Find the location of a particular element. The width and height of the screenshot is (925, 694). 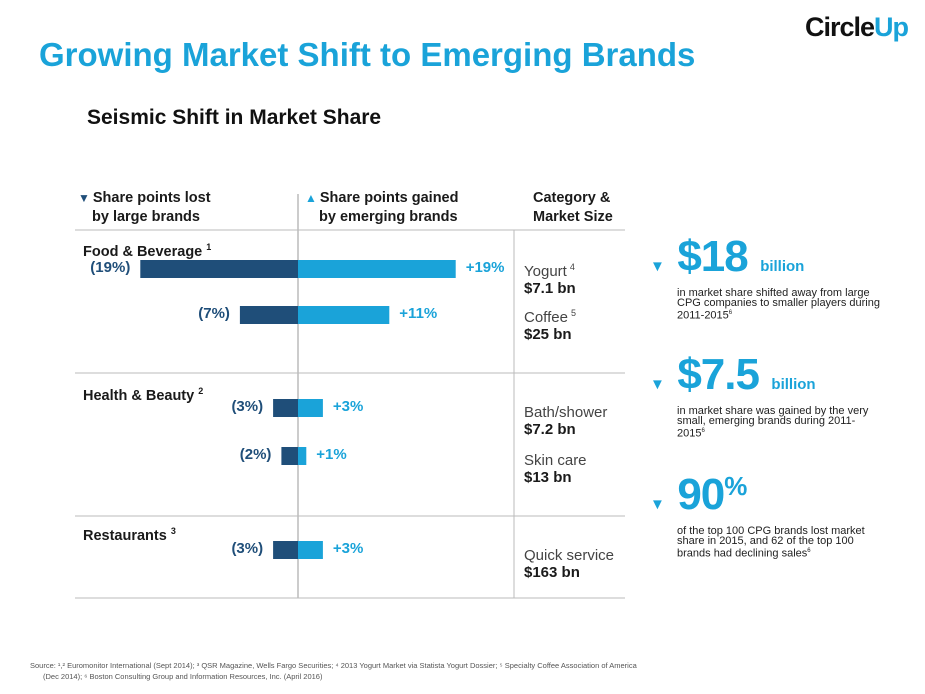

group-label-health-beauty: Health & Beauty 2 is located at coordinates (143, 395).